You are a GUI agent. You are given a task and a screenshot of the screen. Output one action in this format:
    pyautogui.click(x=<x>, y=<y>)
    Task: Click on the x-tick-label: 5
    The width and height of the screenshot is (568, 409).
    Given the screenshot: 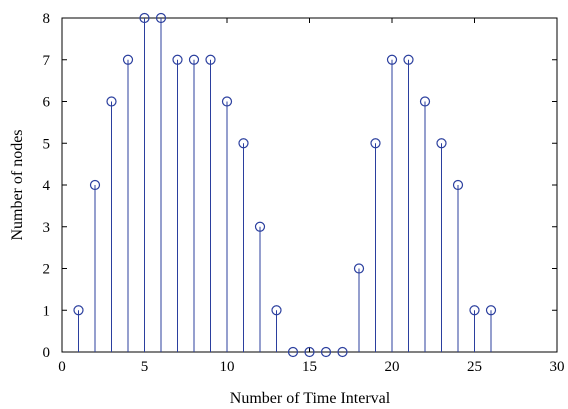 What is the action you would take?
    pyautogui.click(x=145, y=367)
    